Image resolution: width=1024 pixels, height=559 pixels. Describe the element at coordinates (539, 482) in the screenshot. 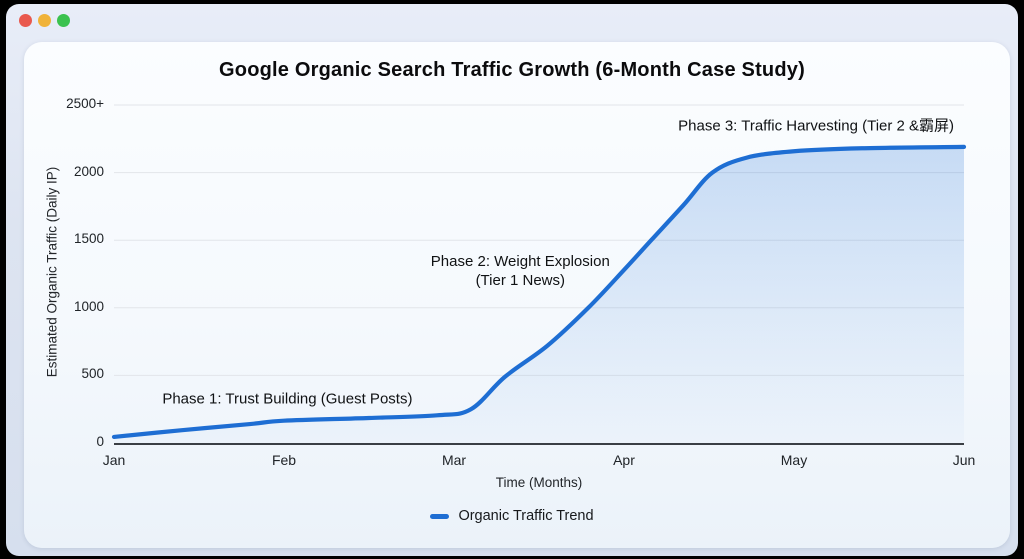

I see `x-axis-title: Time (Months)` at that location.